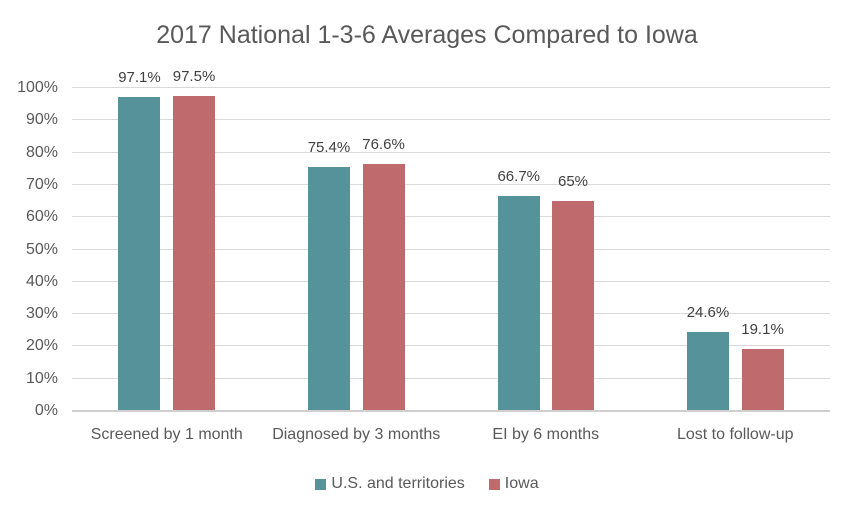 This screenshot has height=517, width=854. What do you see at coordinates (41, 314) in the screenshot?
I see `y-axis-tick-label: 30%` at bounding box center [41, 314].